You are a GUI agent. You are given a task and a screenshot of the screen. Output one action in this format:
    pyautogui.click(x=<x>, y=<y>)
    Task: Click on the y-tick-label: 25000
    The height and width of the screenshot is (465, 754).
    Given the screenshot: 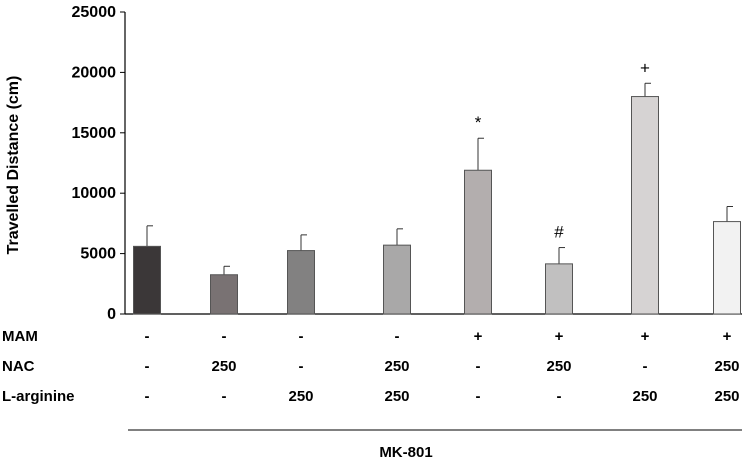 What is the action you would take?
    pyautogui.click(x=94, y=12)
    